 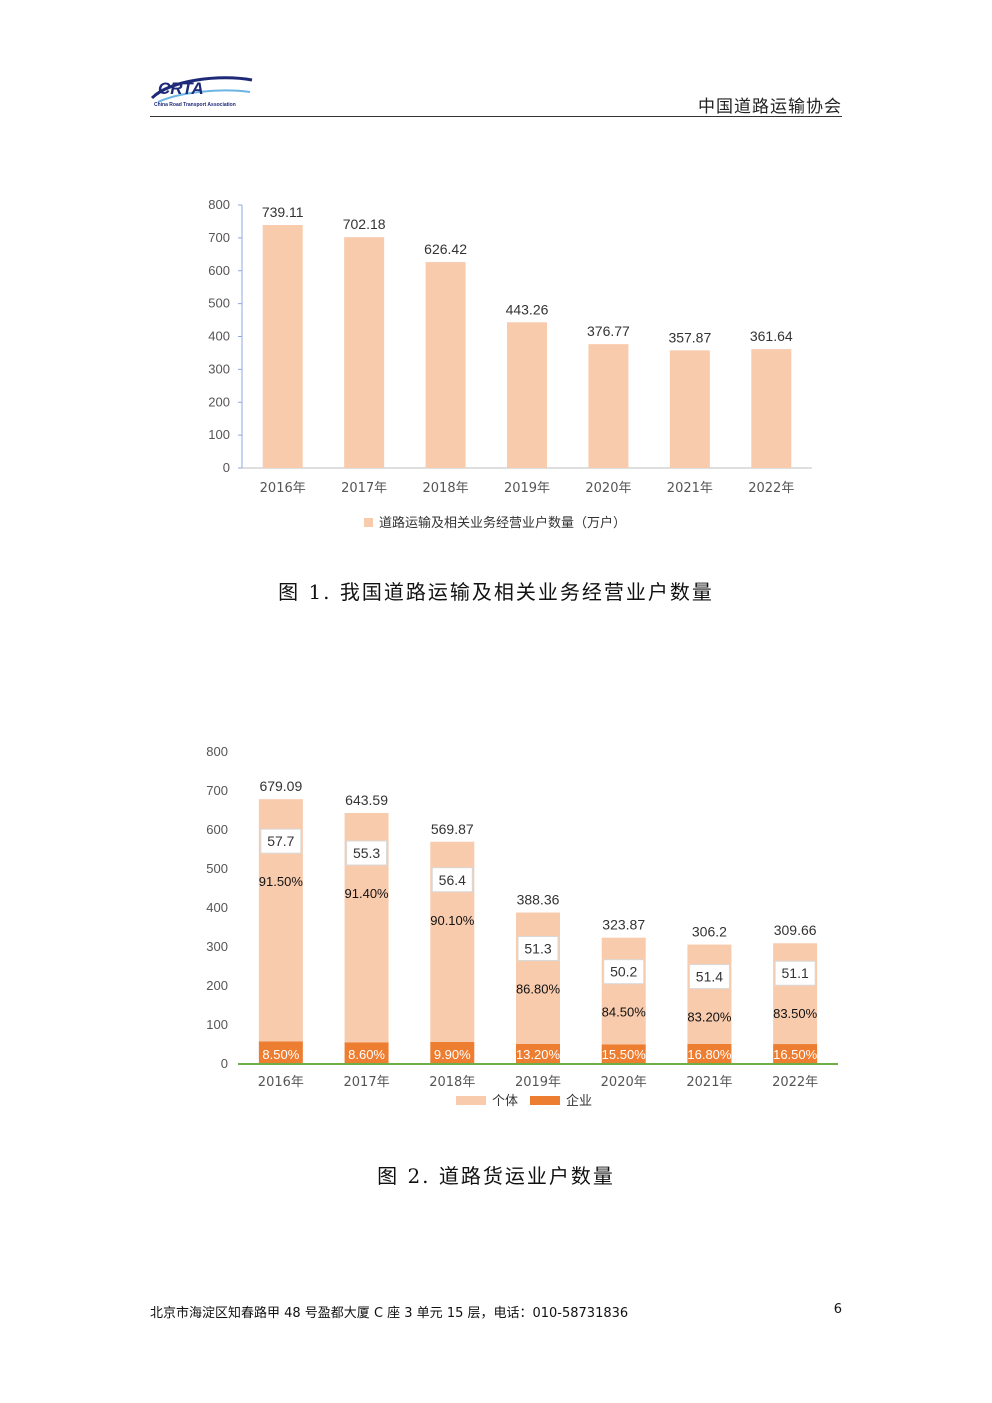 I want to click on enterprise-share-label: 8.60%, so click(x=366, y=1054).